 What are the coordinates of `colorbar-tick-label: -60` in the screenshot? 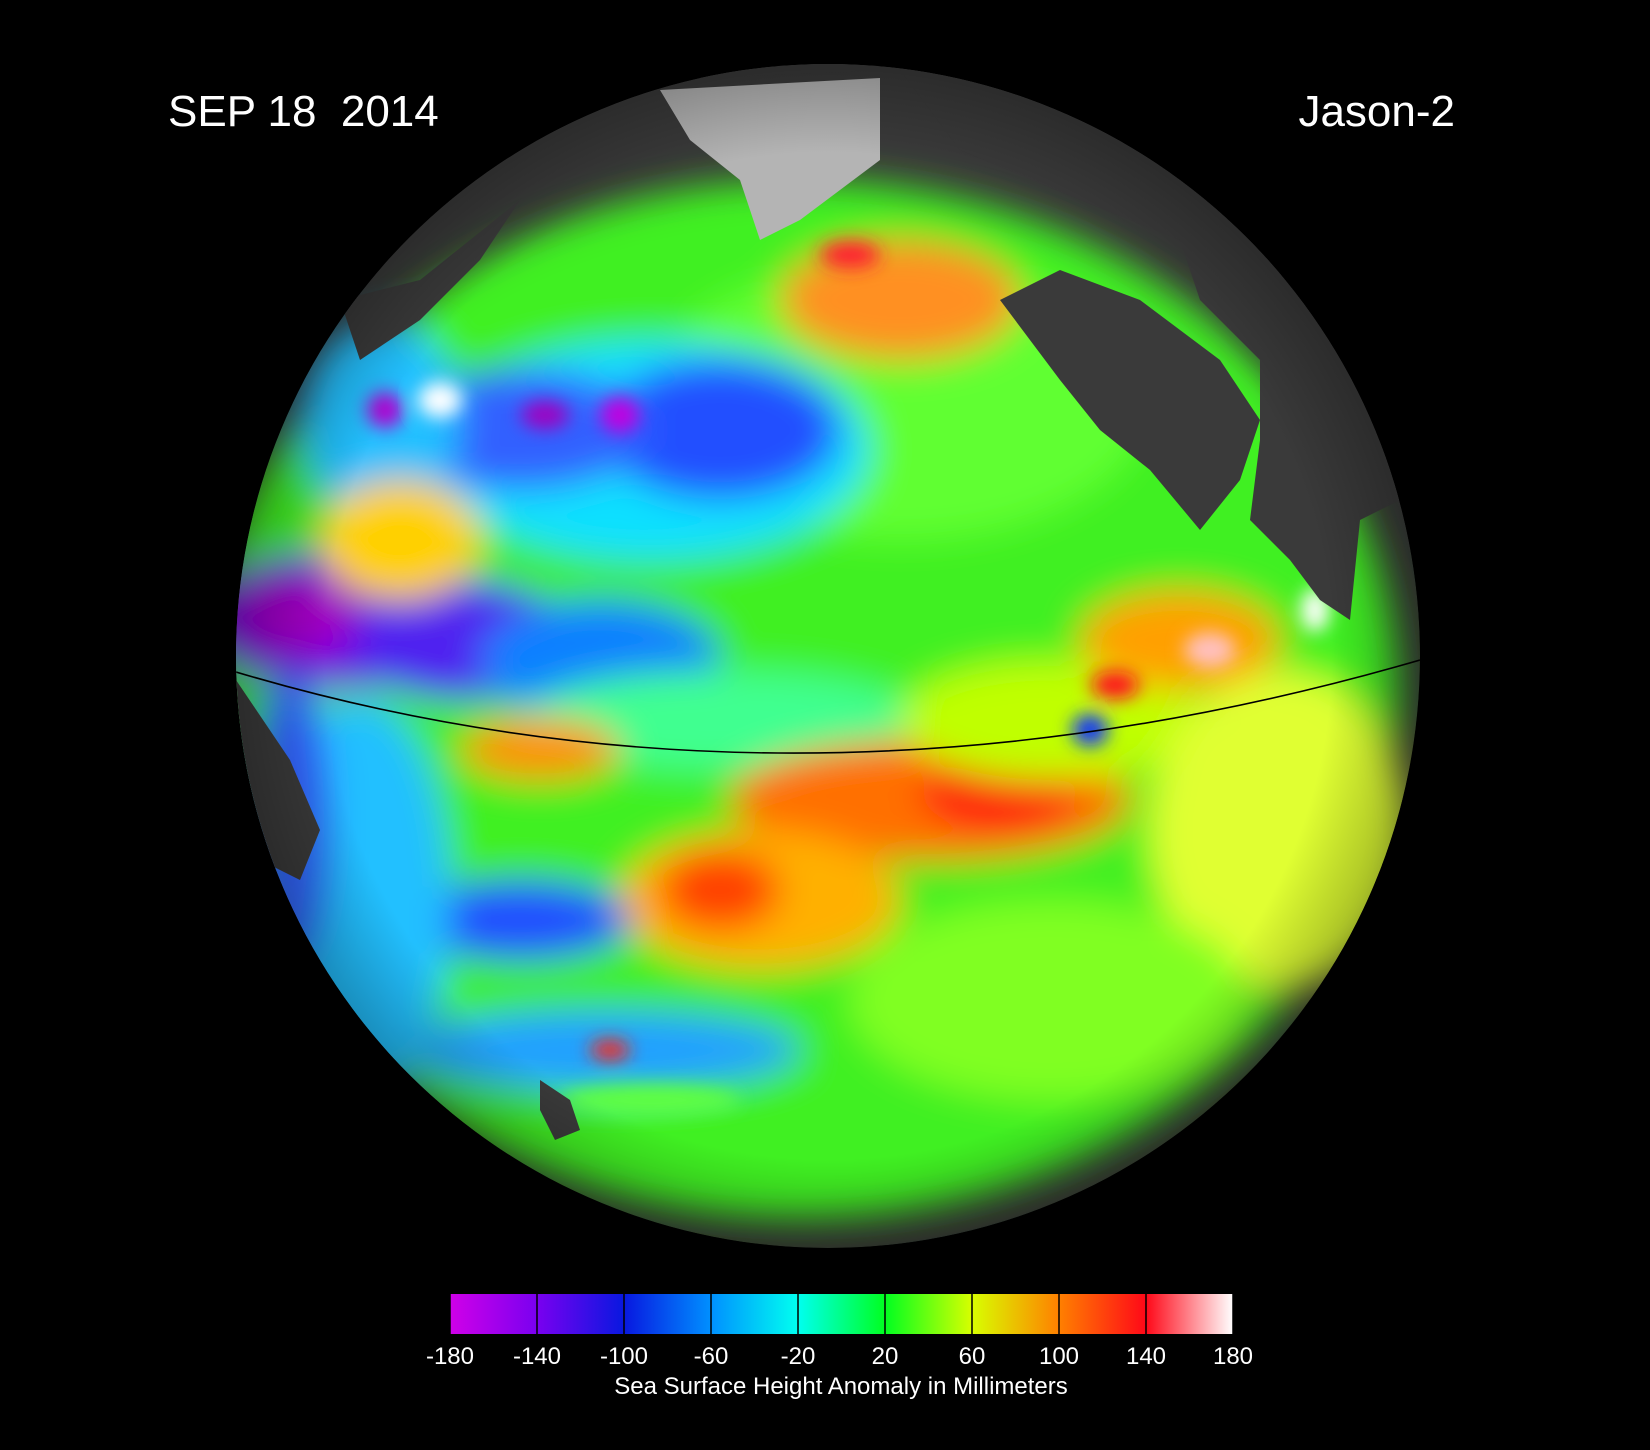 It's located at (711, 1356).